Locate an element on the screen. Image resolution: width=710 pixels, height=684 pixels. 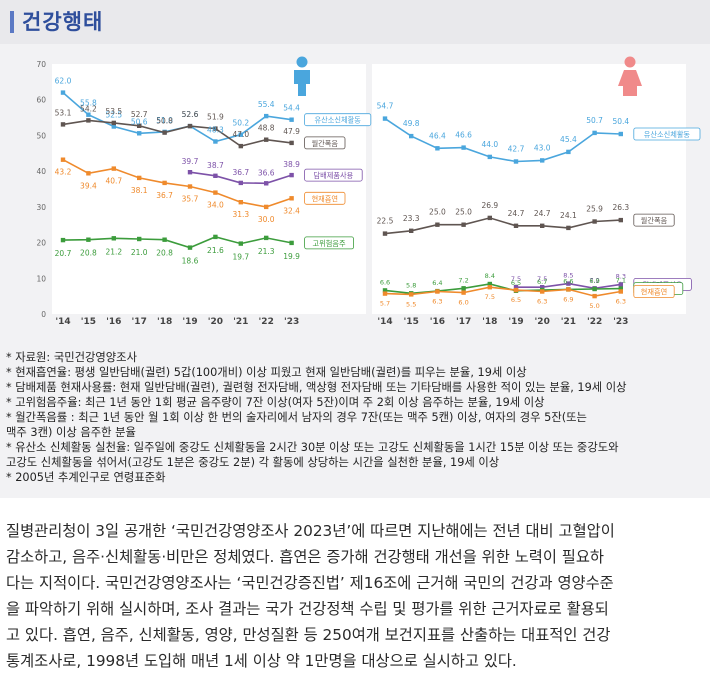
data-label: 51.9 is located at coordinates (215, 117).